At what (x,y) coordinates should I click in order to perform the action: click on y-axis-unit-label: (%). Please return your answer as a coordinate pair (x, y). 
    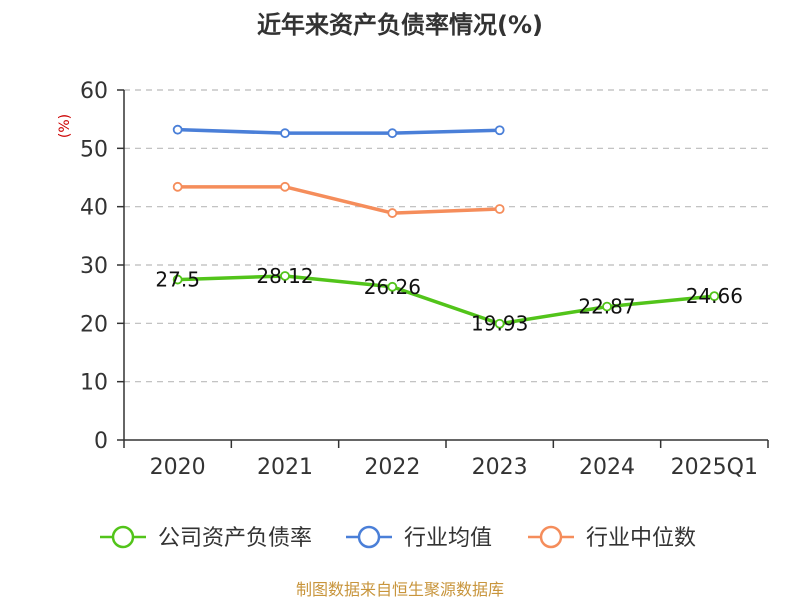
    Looking at the image, I should click on (65, 126).